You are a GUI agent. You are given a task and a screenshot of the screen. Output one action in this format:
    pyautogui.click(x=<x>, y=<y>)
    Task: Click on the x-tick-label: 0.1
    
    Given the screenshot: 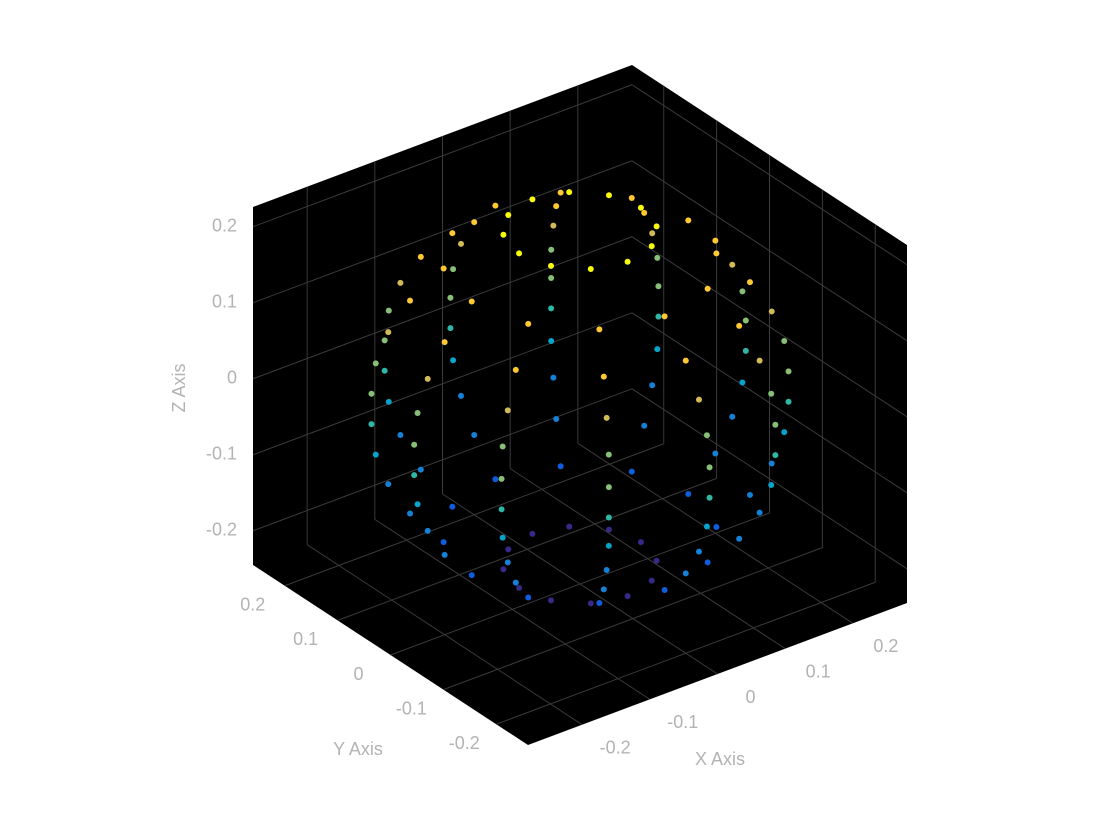 What is the action you would take?
    pyautogui.click(x=818, y=671)
    